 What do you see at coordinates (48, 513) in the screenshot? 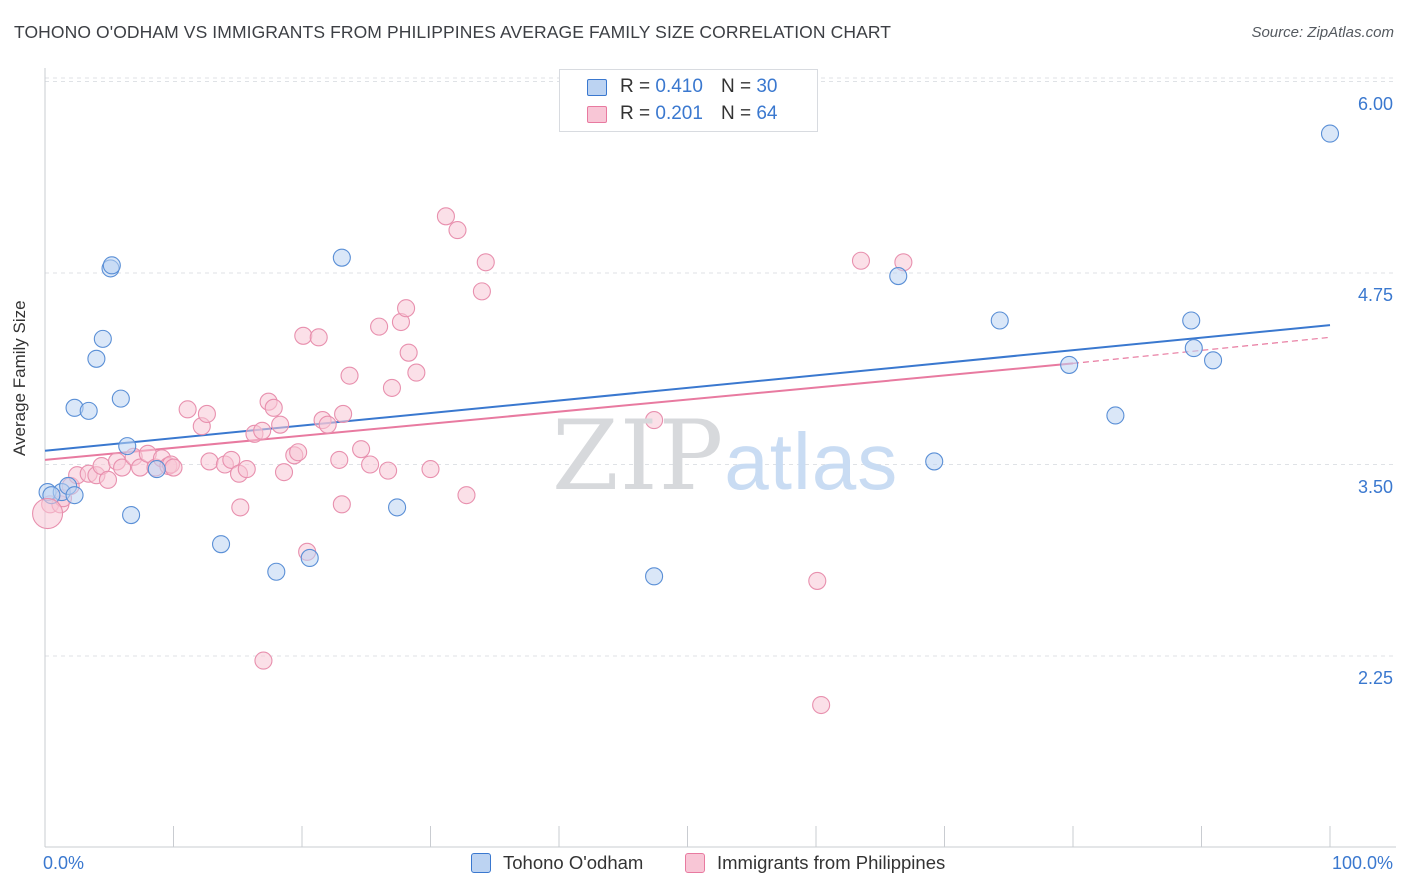
I see `point-philippines-cluster` at bounding box center [48, 513].